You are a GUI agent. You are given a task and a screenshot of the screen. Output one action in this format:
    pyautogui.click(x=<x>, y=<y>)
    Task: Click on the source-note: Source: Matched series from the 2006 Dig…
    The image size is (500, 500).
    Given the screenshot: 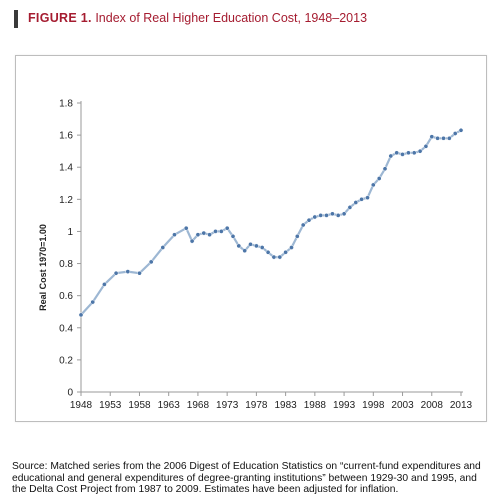 What is the action you would take?
    pyautogui.click(x=246, y=478)
    